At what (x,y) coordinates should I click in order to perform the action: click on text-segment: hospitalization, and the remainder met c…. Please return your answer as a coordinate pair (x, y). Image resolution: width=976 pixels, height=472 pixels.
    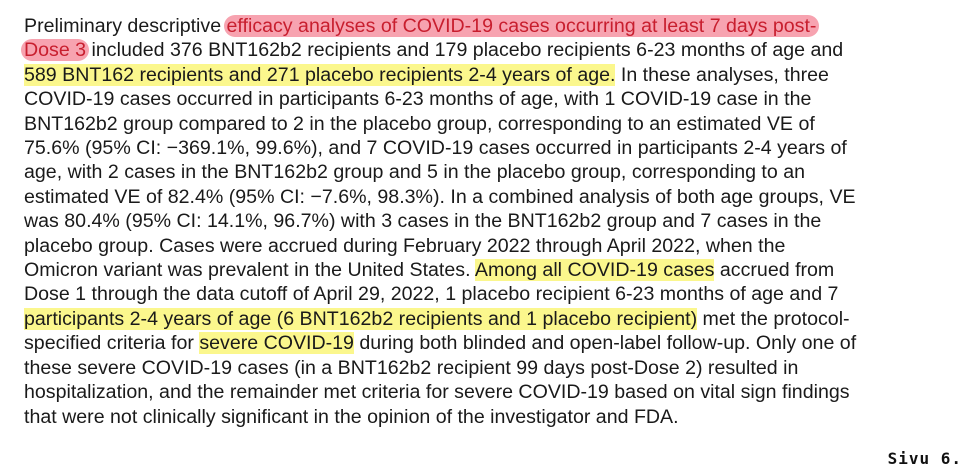
    Looking at the image, I should click on (437, 392).